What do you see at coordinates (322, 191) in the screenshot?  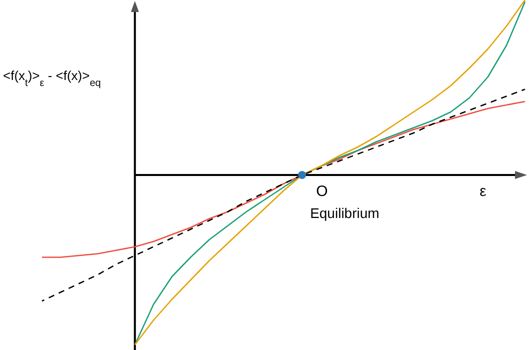 I see `annotation: O` at bounding box center [322, 191].